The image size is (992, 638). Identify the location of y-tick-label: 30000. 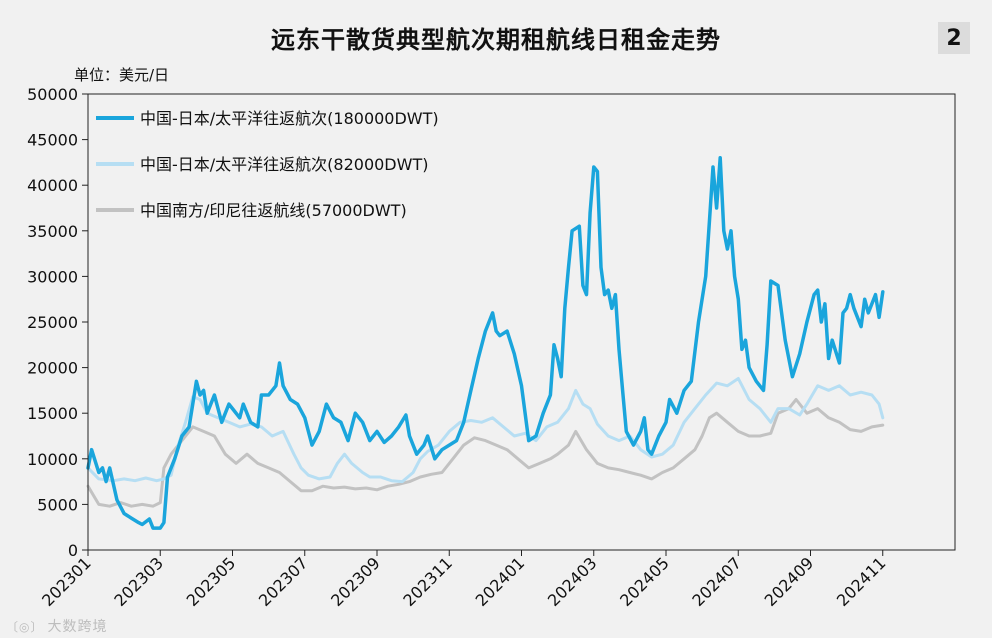
(52, 276).